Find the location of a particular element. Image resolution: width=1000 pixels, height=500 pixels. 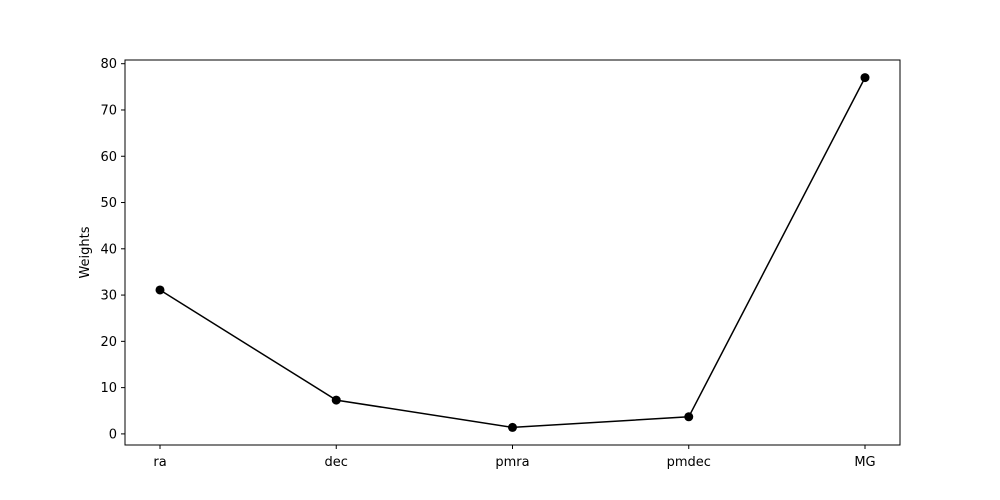

x-axis-ticks: ra dec pmra pmdec MG is located at coordinates (514, 457).